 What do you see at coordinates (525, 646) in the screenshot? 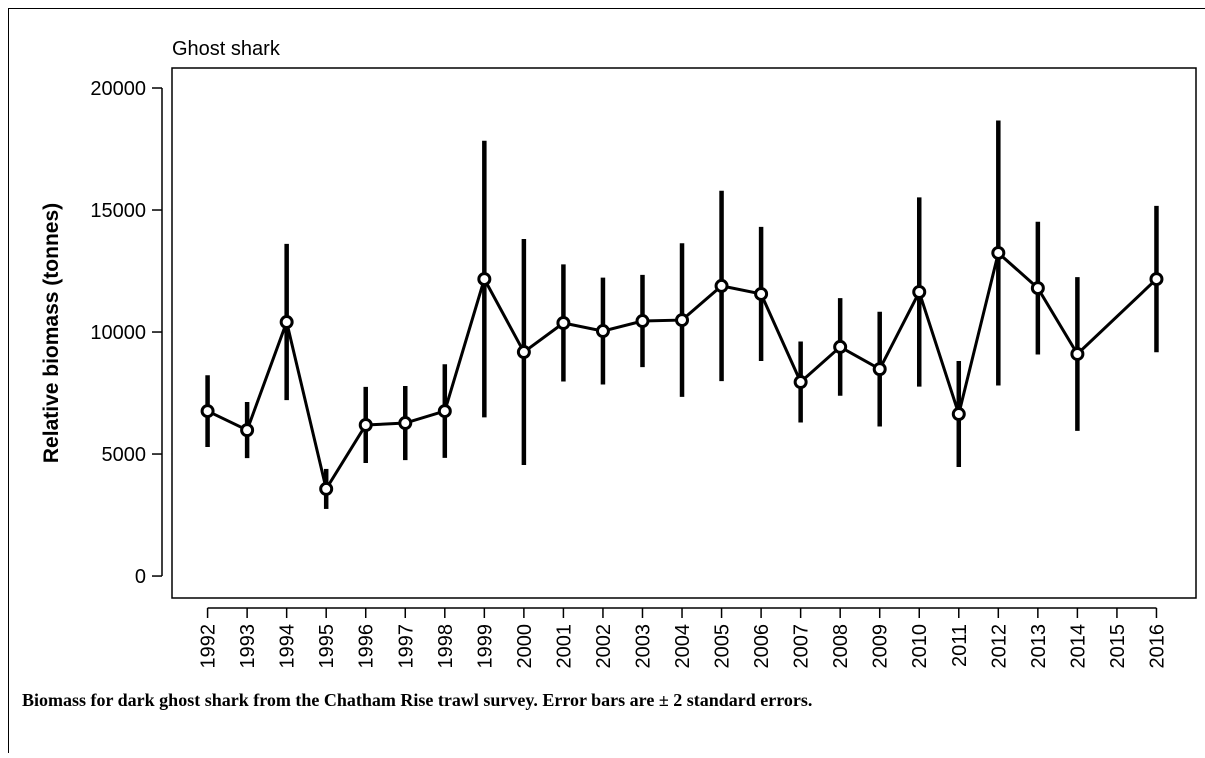
I see `x-tick-label: 2000` at bounding box center [525, 646].